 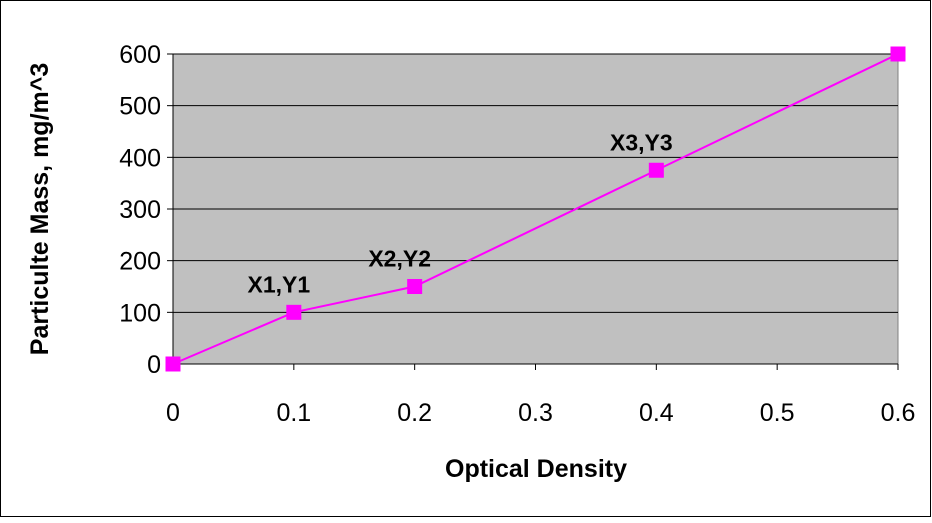 I want to click on x-tick-label: 0.1, so click(x=293, y=413).